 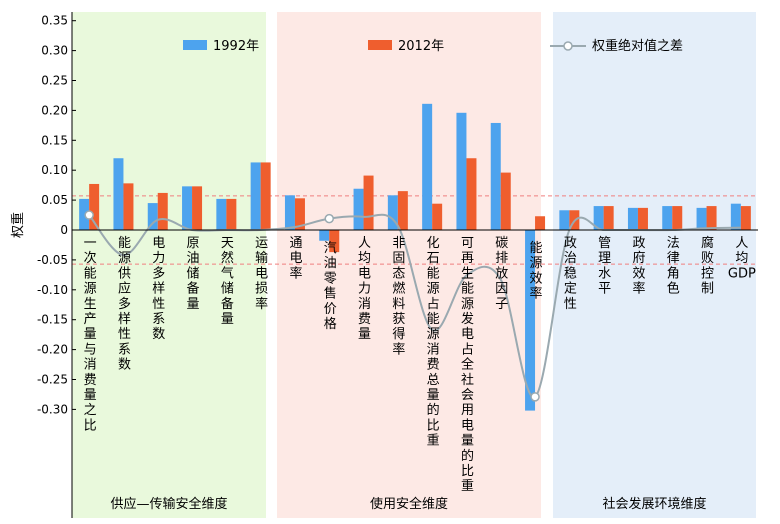 What do you see at coordinates (64, 230) in the screenshot?
I see `y-tick-label: 0` at bounding box center [64, 230].